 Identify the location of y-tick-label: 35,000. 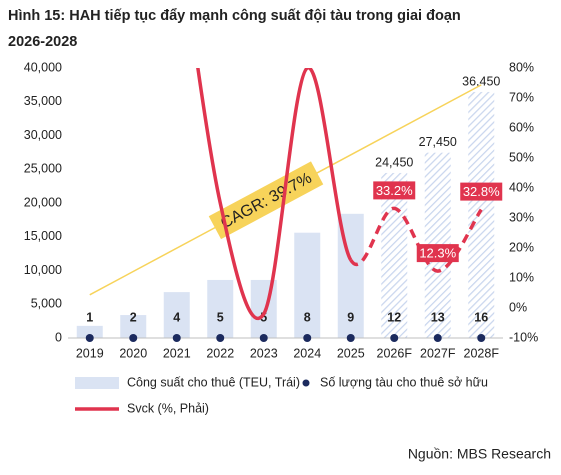
(43, 101).